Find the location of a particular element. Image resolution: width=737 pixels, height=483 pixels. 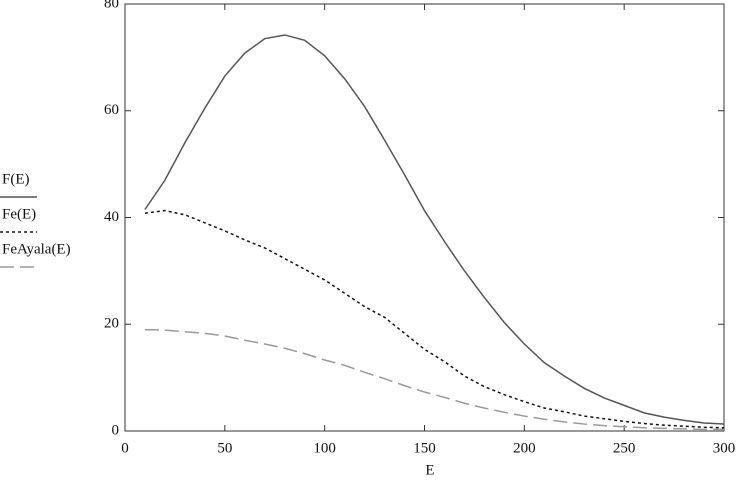

x-tick-label: 150 is located at coordinates (424, 448).